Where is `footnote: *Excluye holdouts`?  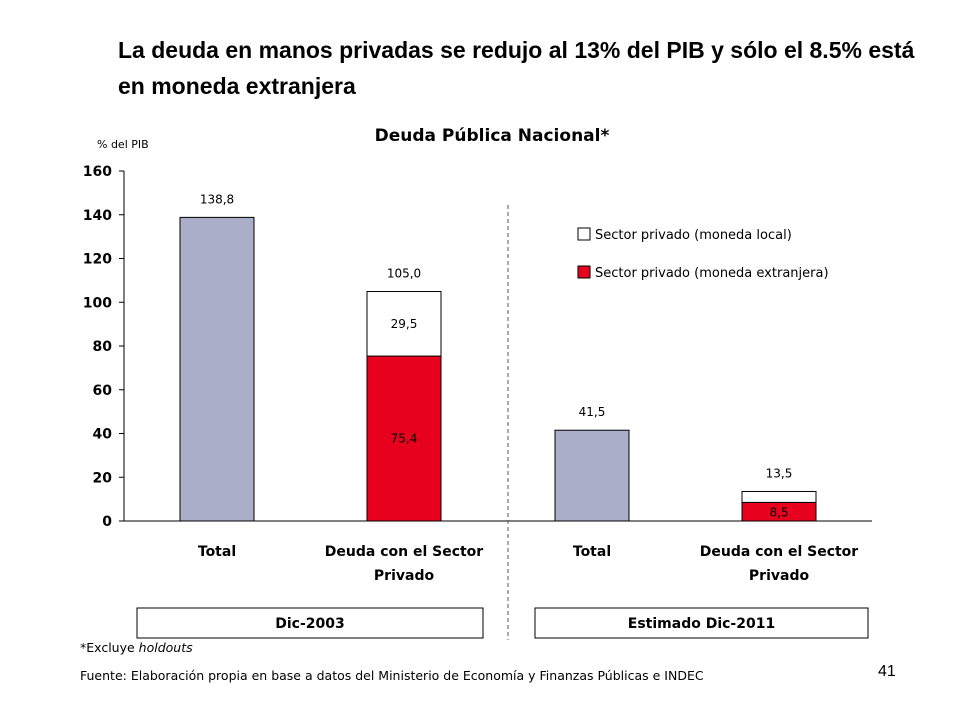
footnote: *Excluye holdouts is located at coordinates (136, 647).